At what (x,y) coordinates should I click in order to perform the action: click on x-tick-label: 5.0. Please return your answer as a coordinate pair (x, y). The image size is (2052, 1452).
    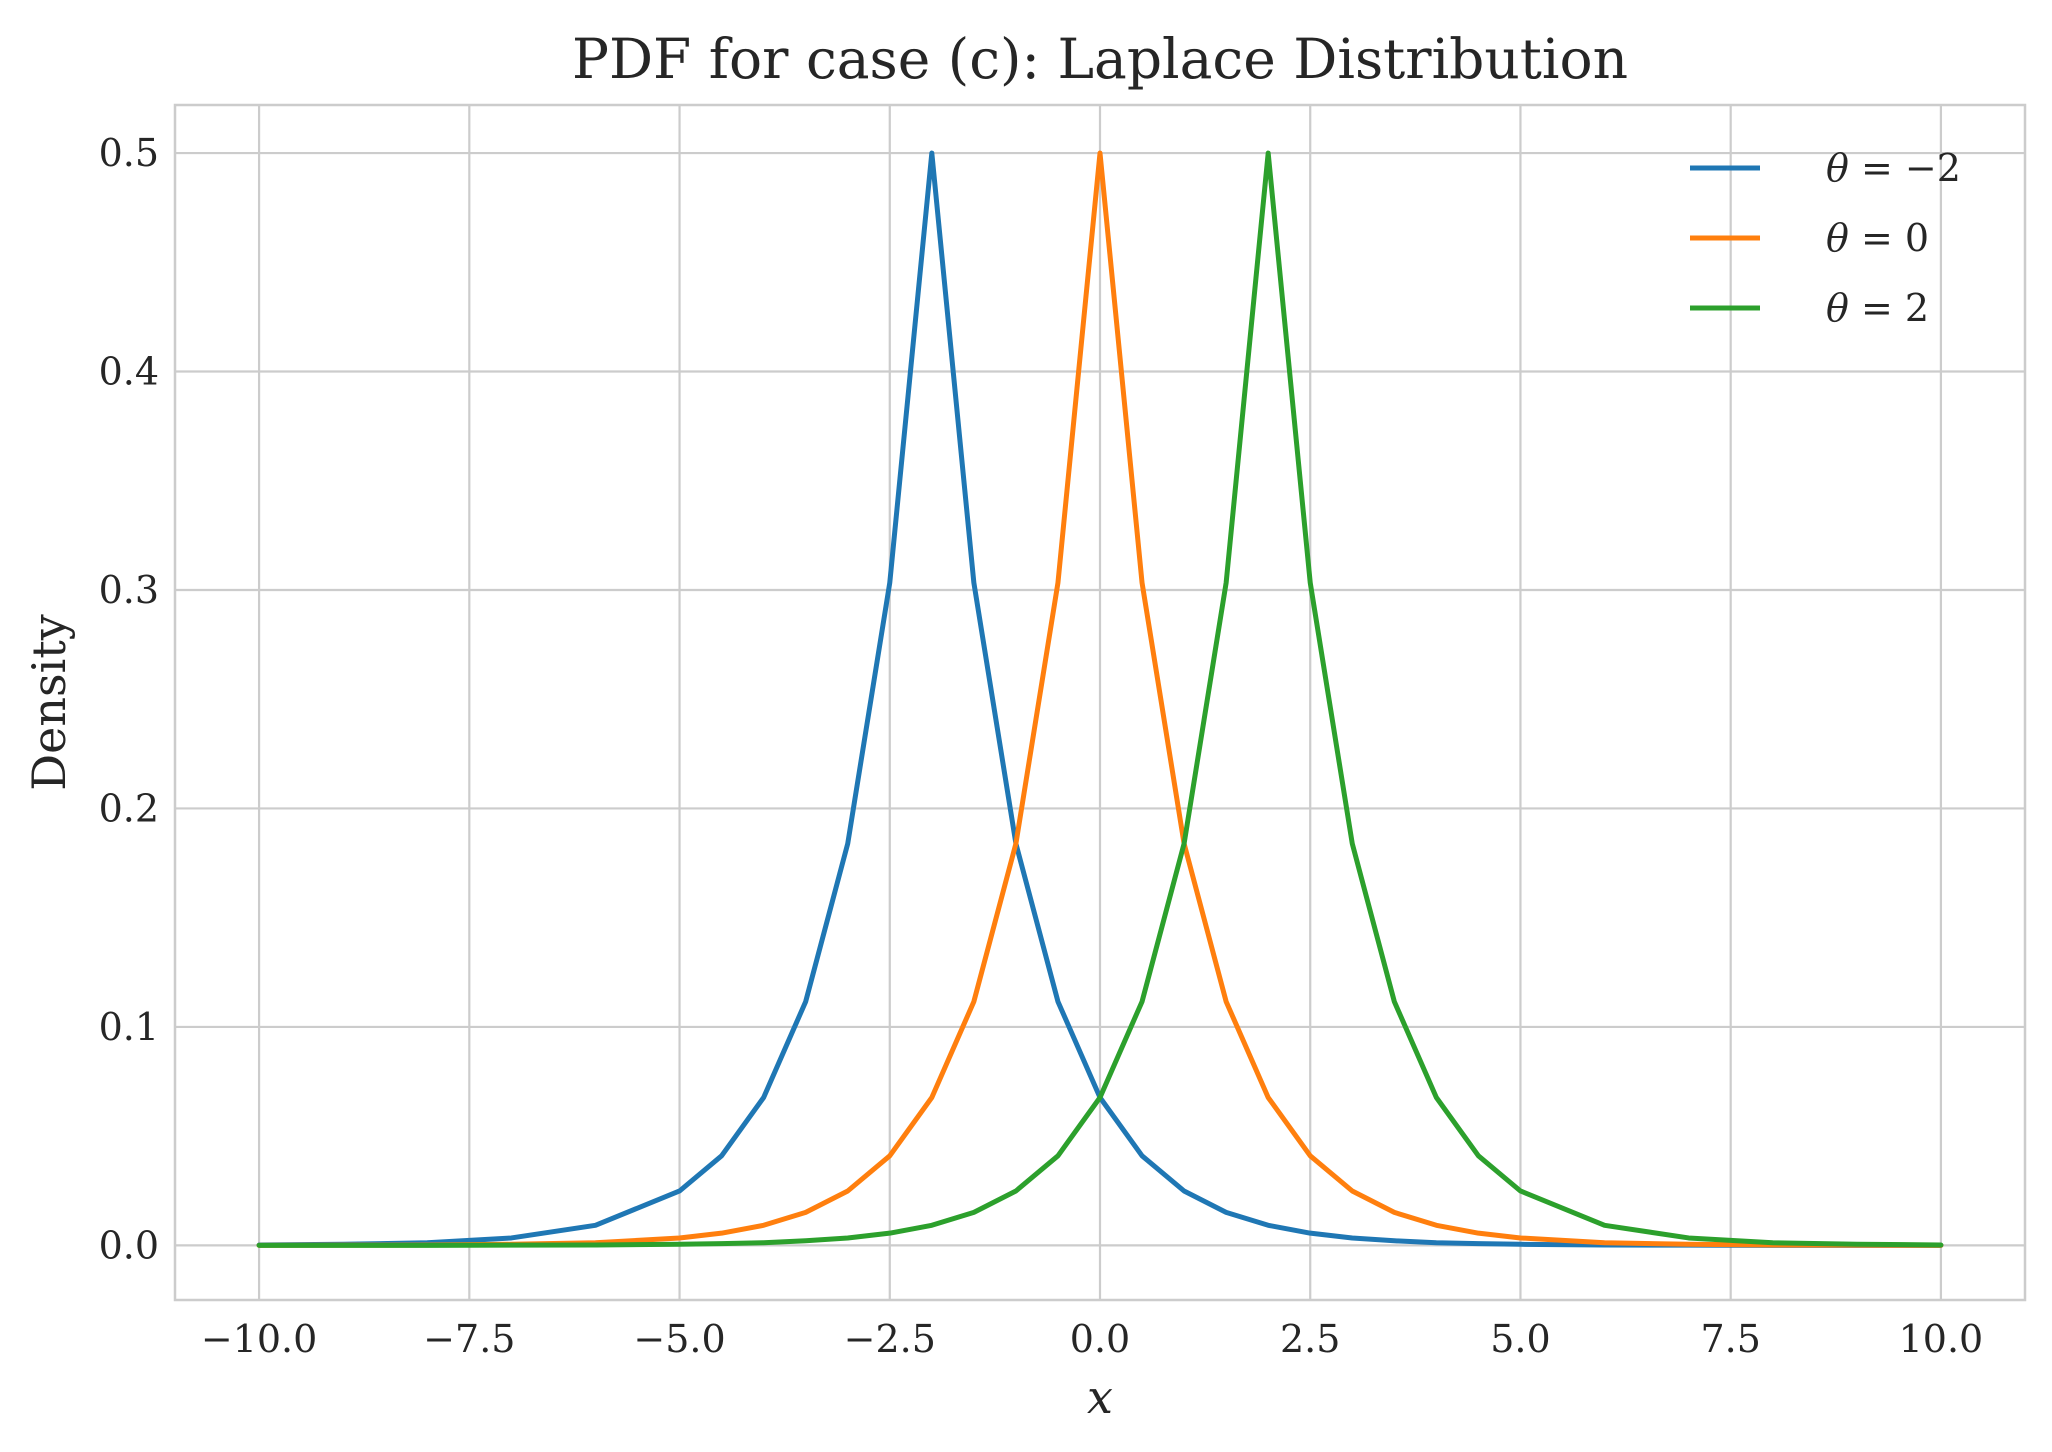
    Looking at the image, I should click on (1520, 1339).